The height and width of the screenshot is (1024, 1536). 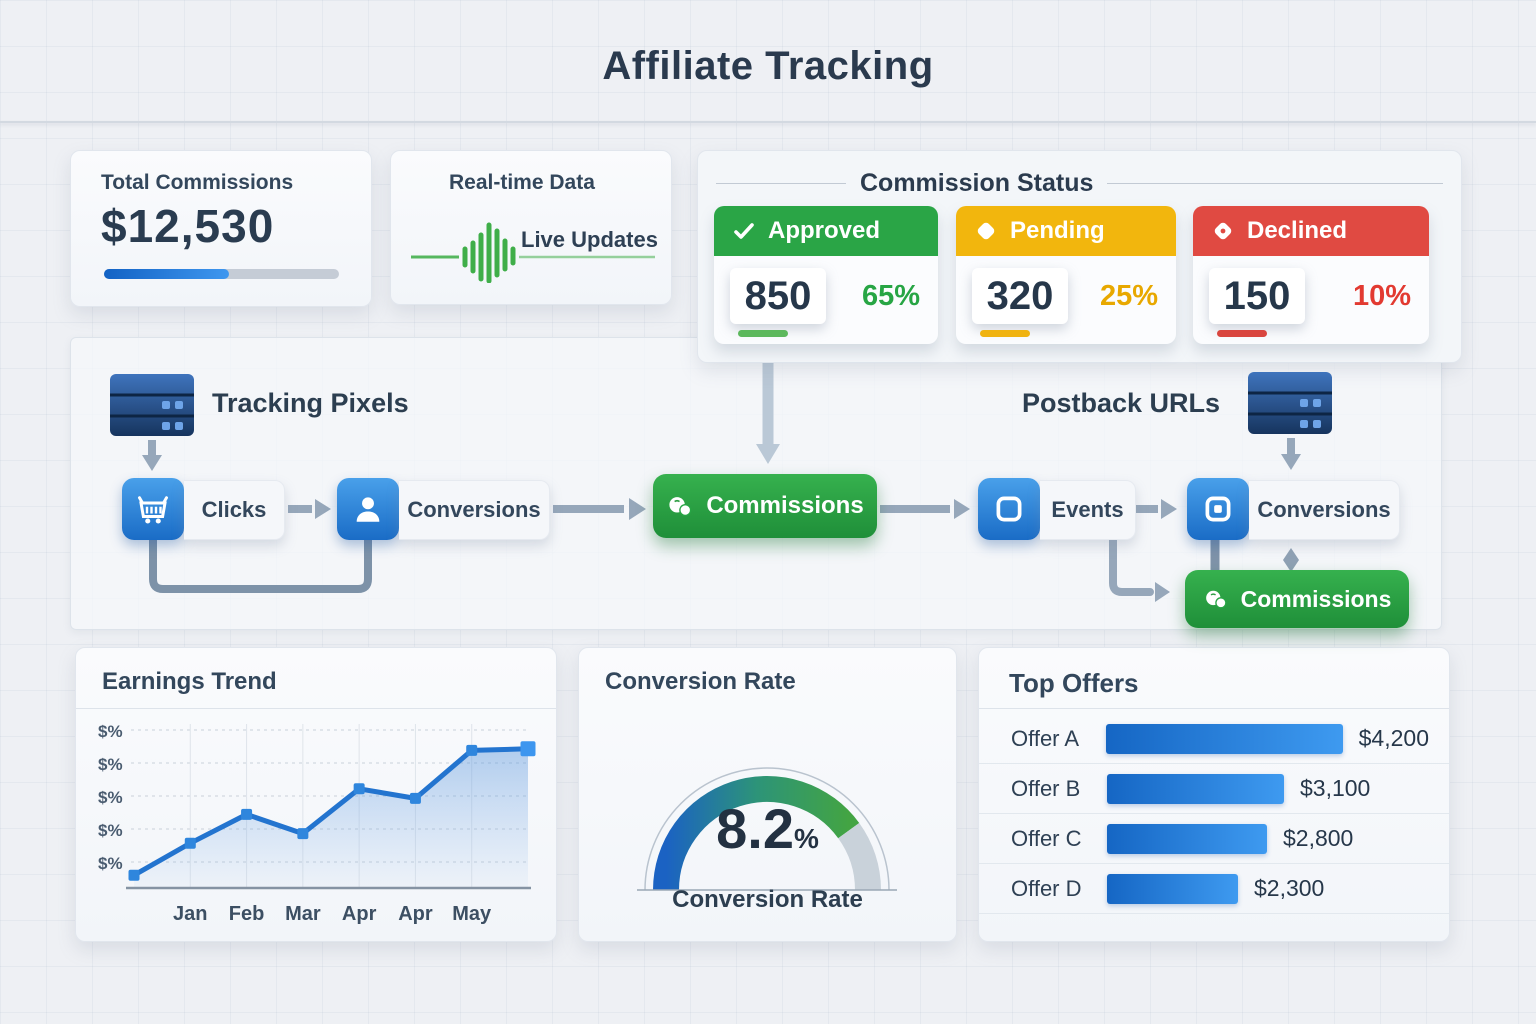 What do you see at coordinates (859, 856) in the screenshot?
I see `gauge-track-arc` at bounding box center [859, 856].